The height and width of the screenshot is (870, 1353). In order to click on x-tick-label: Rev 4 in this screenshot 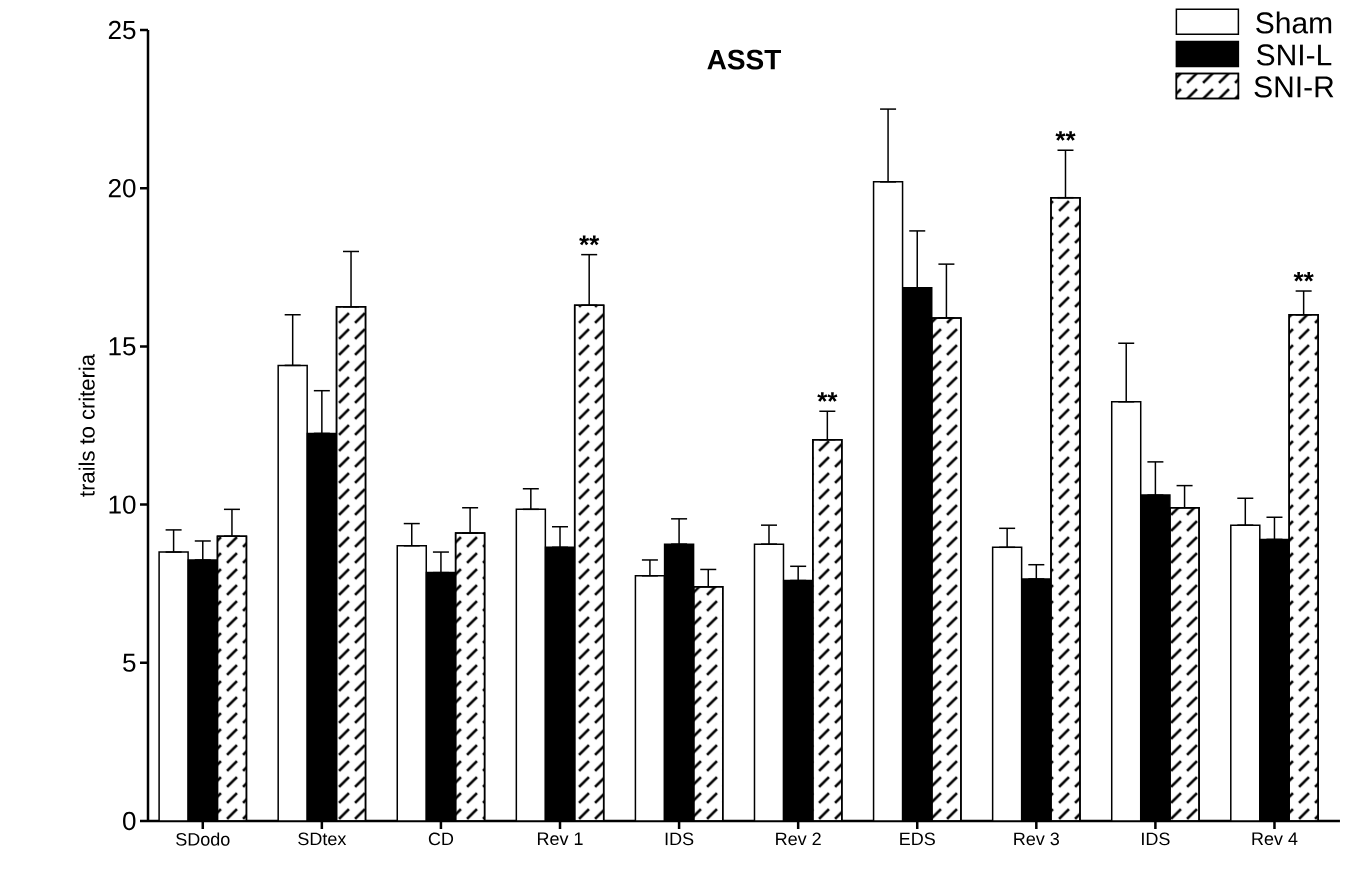, I will do `click(1275, 839)`.